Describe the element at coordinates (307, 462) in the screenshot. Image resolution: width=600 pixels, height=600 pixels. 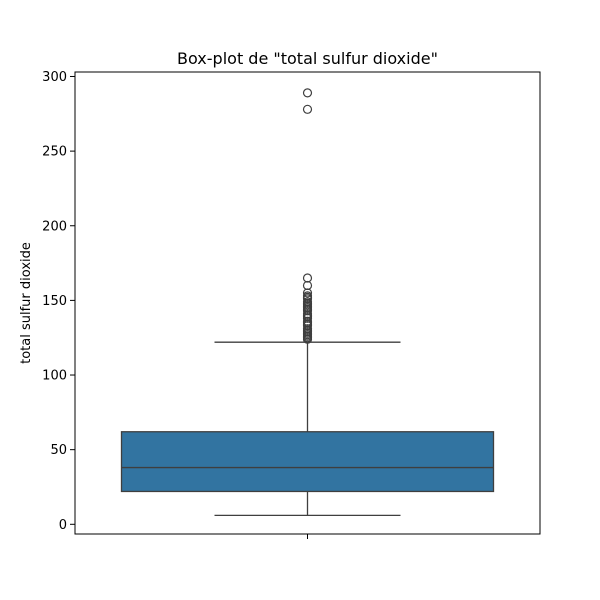
I see `iqr-box` at that location.